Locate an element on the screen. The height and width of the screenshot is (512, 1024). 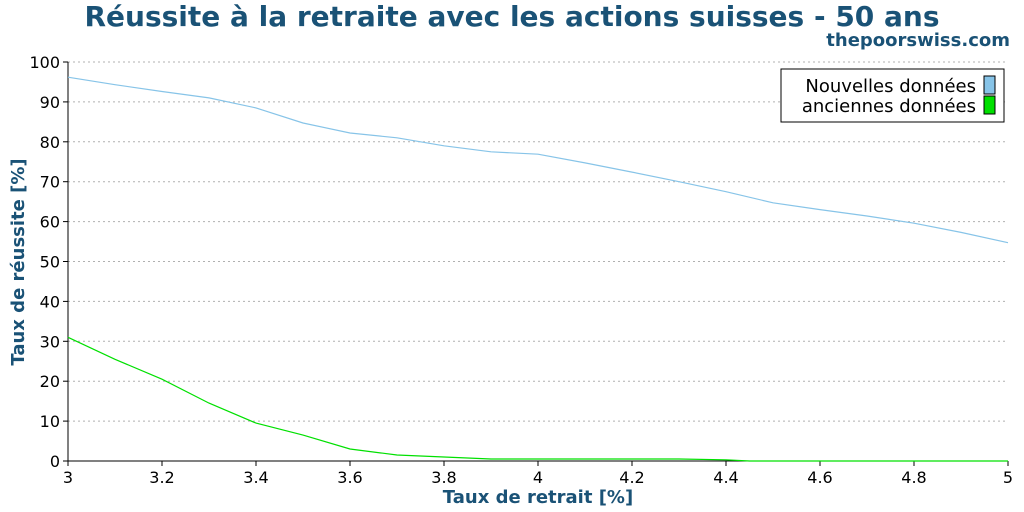
y-tick-label: 90 is located at coordinates (50, 102).